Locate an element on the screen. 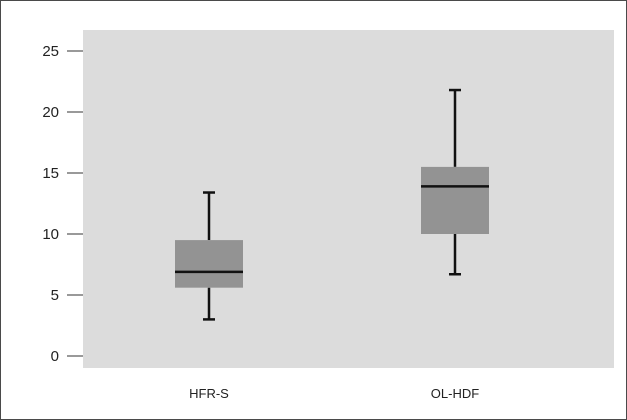 The height and width of the screenshot is (420, 627). y-tick-label: 20 is located at coordinates (50, 112).